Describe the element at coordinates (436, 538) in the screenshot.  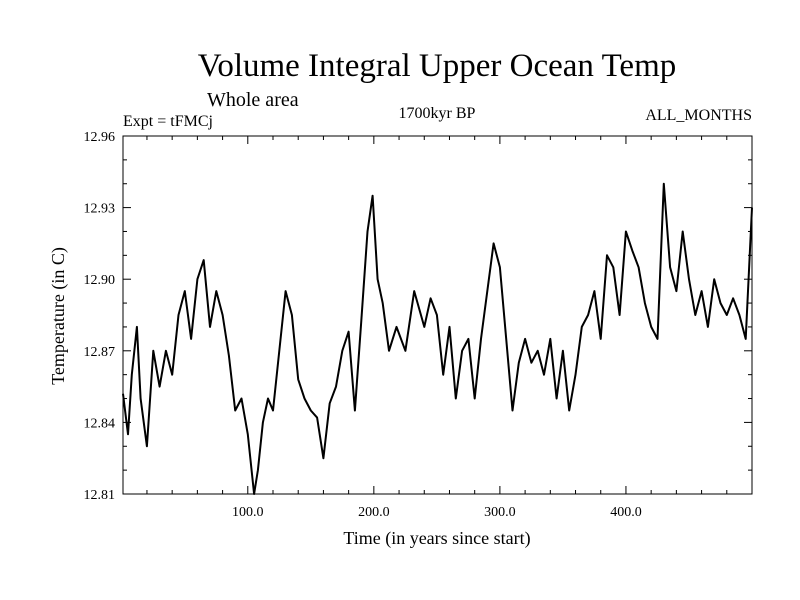
I see `x-axis-label: Time (in years since start)` at that location.